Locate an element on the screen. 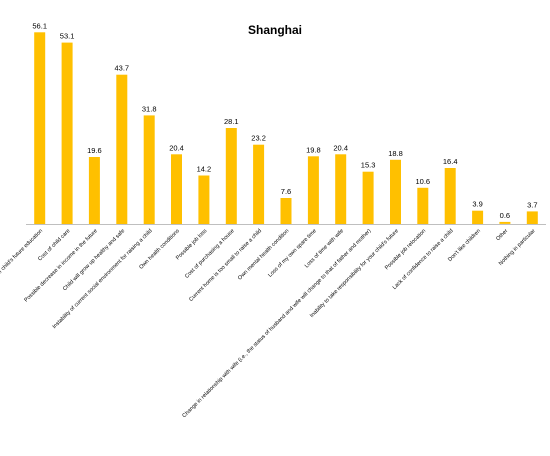 This screenshot has height=456, width=550. data-label: 23.2 is located at coordinates (258, 138).